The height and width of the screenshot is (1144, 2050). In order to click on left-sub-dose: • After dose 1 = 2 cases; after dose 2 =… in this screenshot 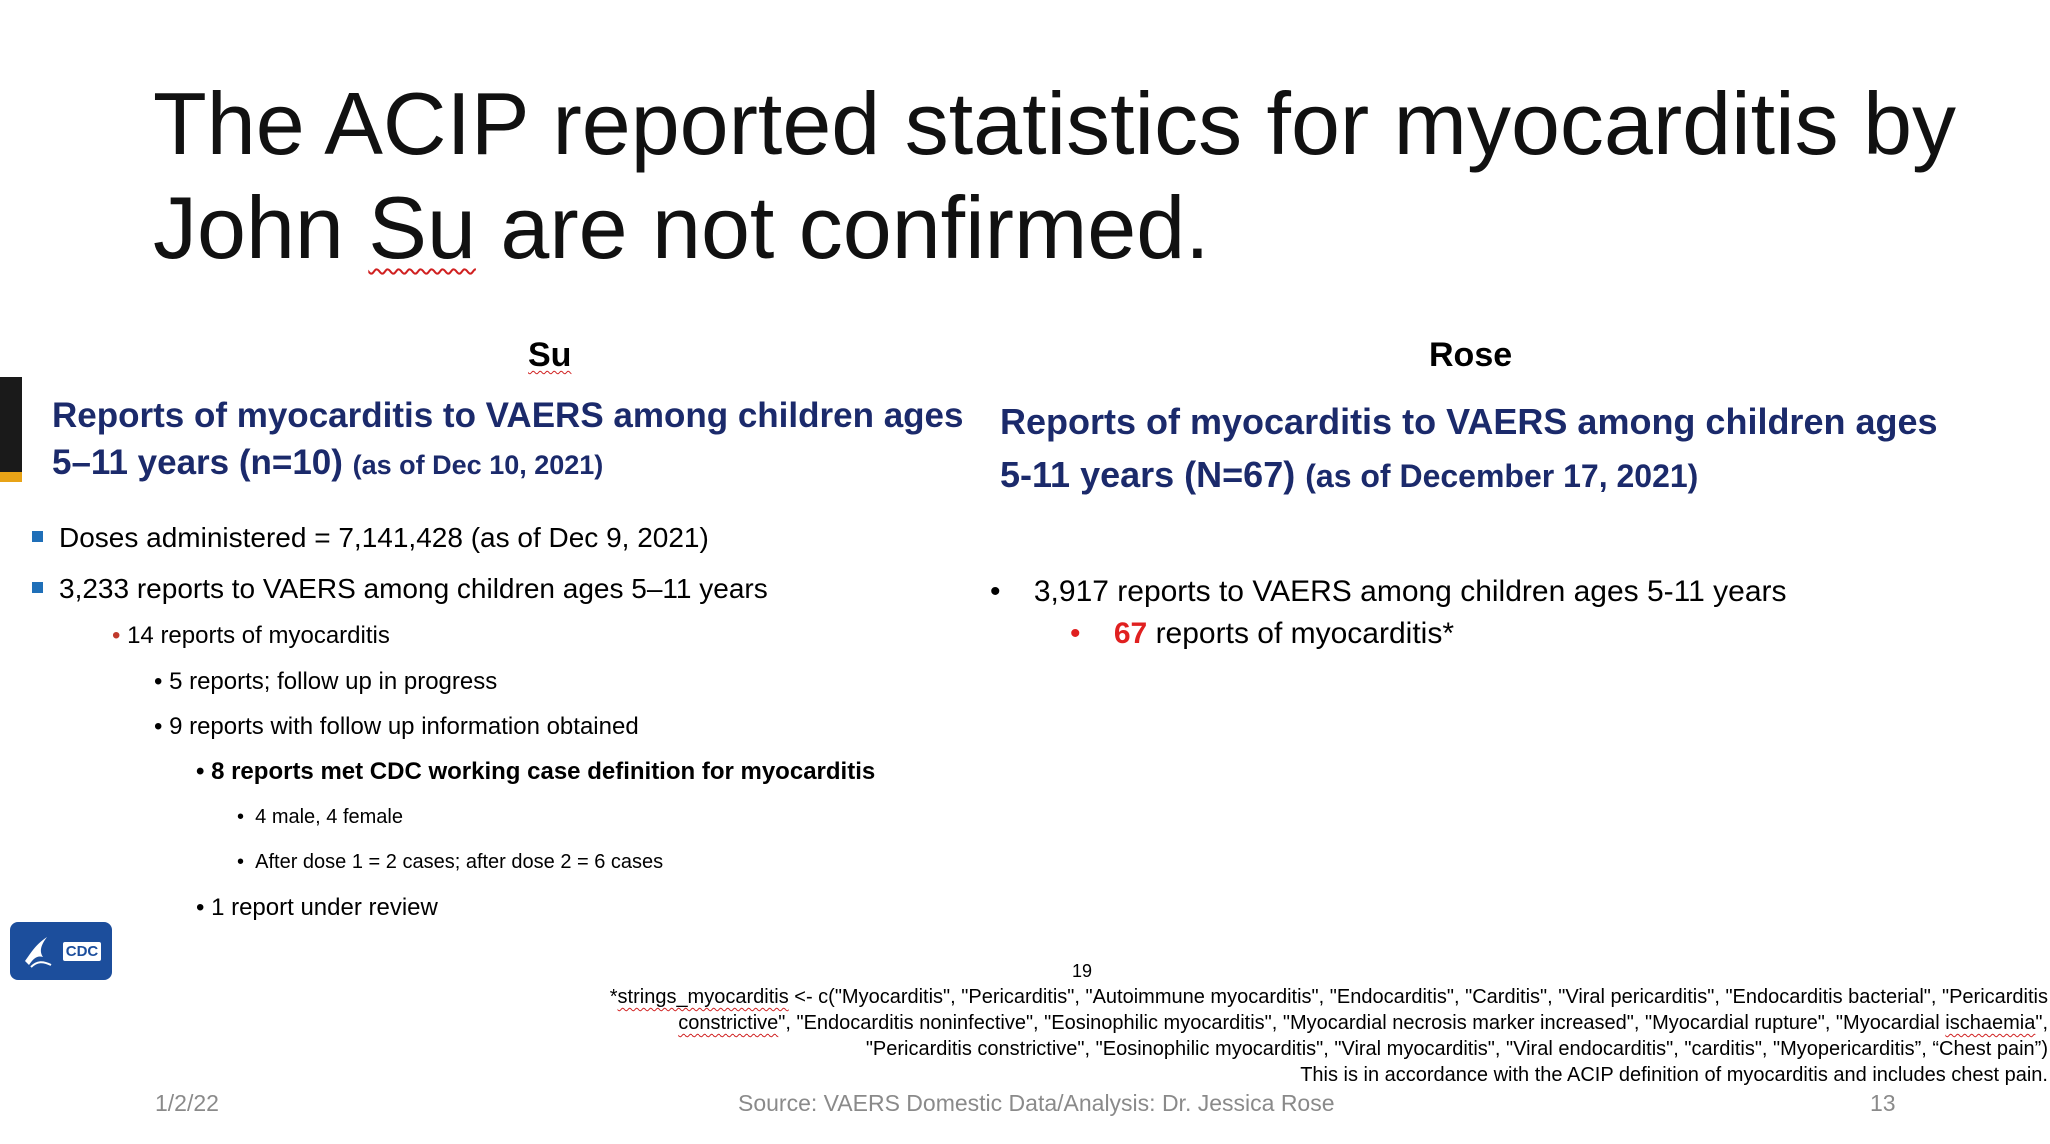, I will do `click(450, 862)`.